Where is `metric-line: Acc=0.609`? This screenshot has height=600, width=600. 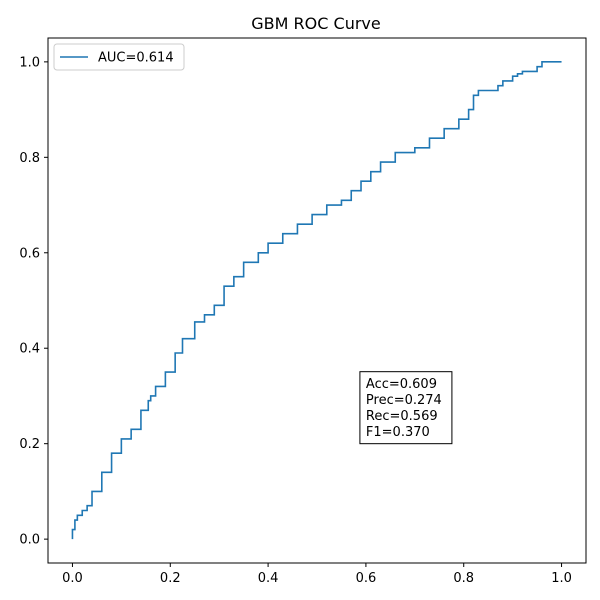 metric-line: Acc=0.609 is located at coordinates (401, 384).